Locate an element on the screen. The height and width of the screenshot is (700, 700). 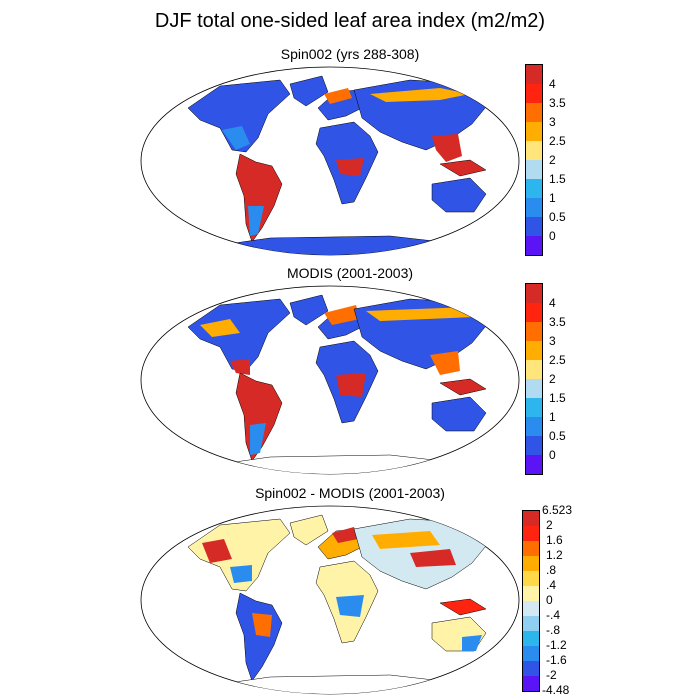
colorbar-tick-label: .8 is located at coordinates (551, 570).